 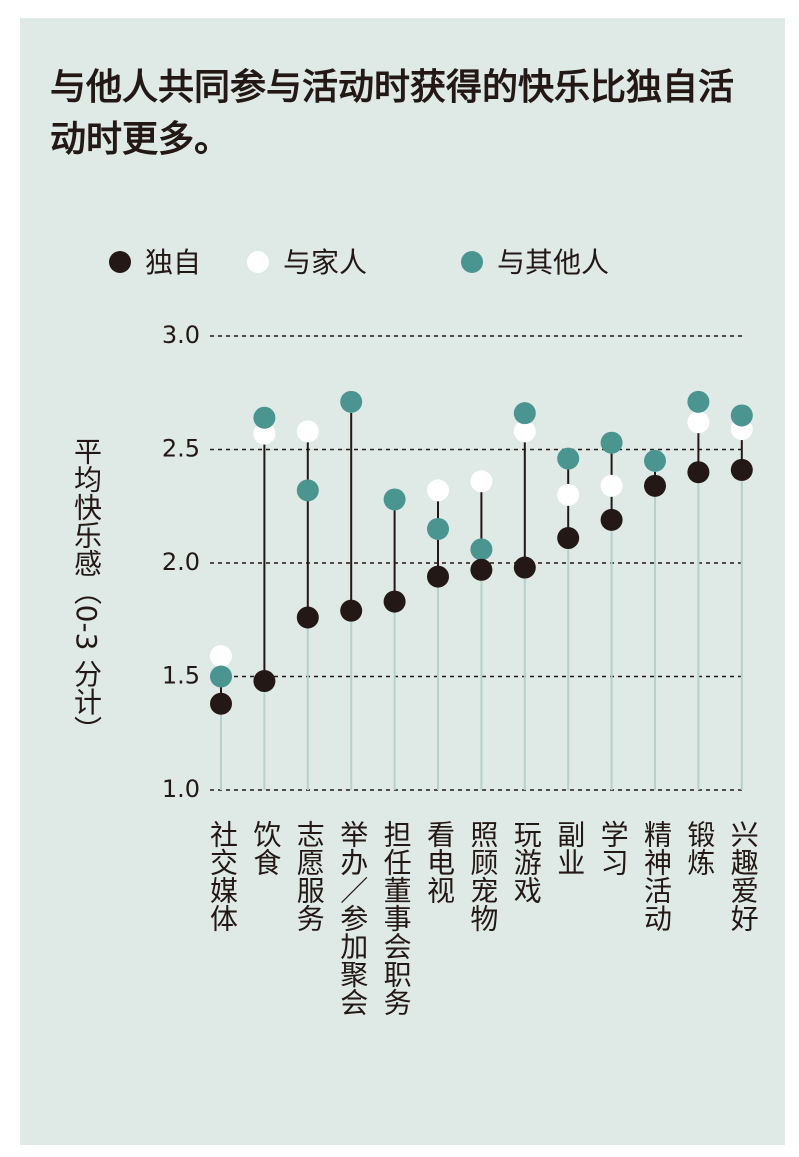 I want to click on legend-label: 与其他人, so click(x=553, y=262).